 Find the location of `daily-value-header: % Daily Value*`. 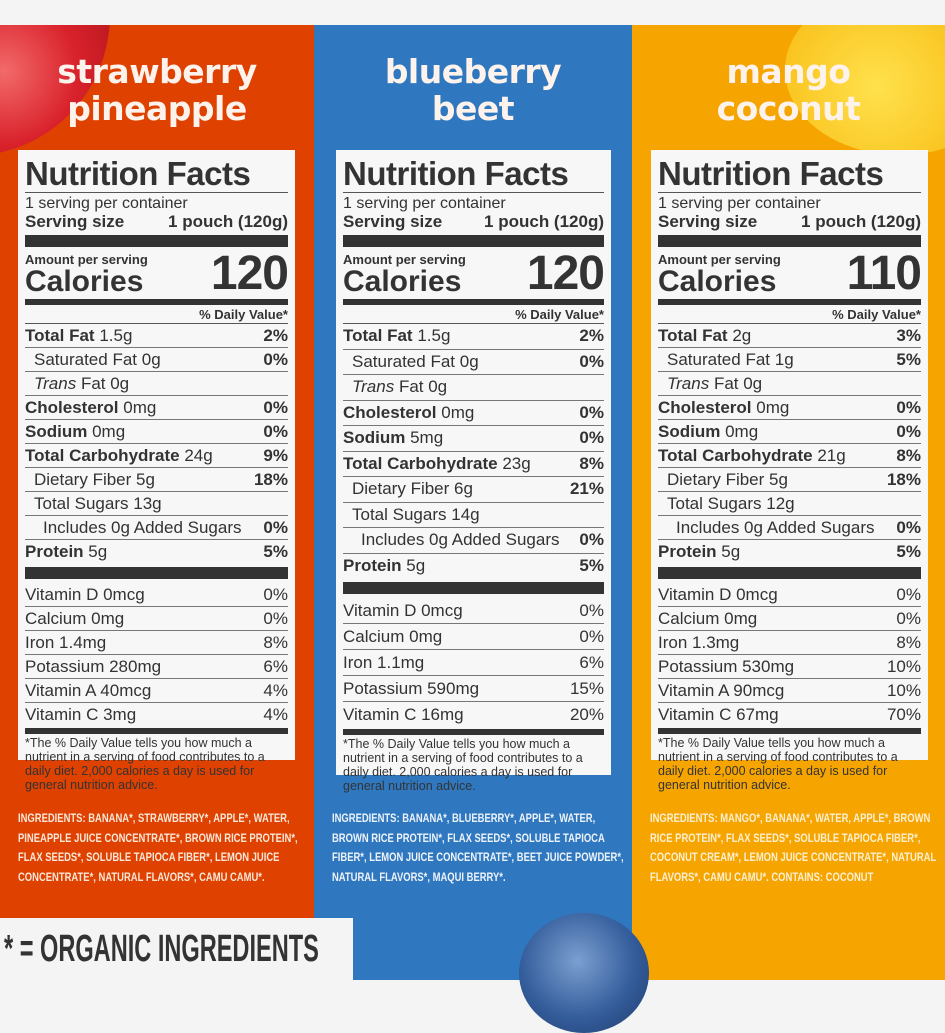

daily-value-header: % Daily Value* is located at coordinates (473, 315).